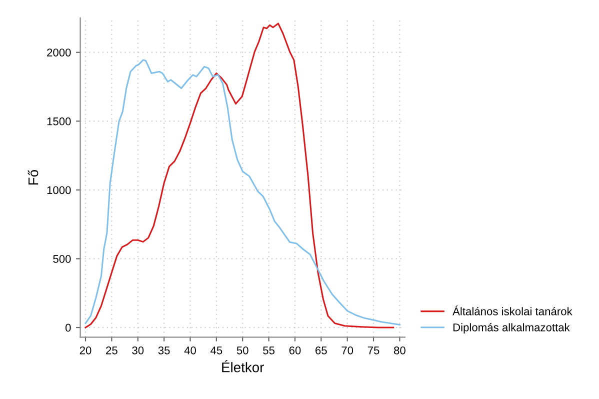 This screenshot has width=599, height=399. What do you see at coordinates (33, 177) in the screenshot?
I see `y-axis-title: Fő` at bounding box center [33, 177].